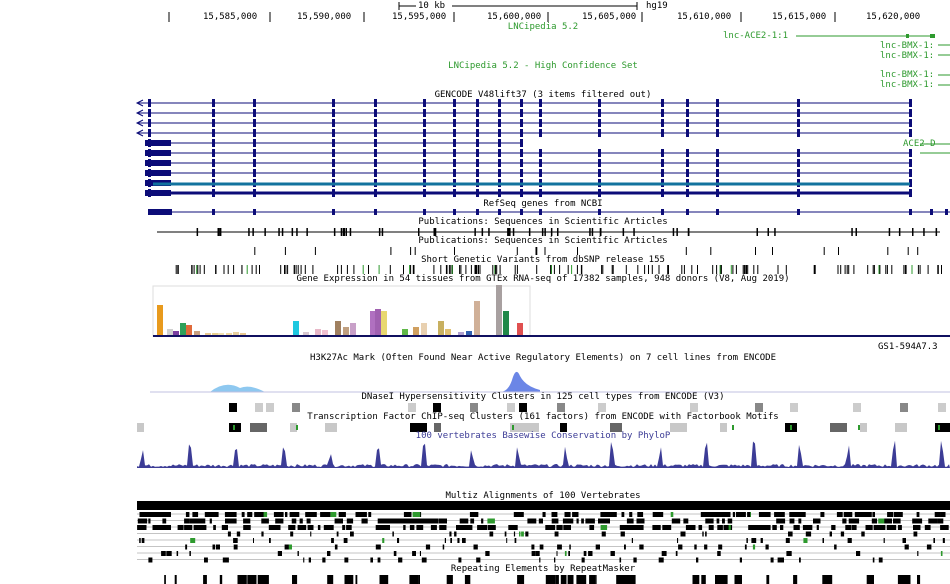 This screenshot has height=584, width=950. Describe the element at coordinates (723, 427) in the screenshot. I see `tfbs-cluster` at that location.